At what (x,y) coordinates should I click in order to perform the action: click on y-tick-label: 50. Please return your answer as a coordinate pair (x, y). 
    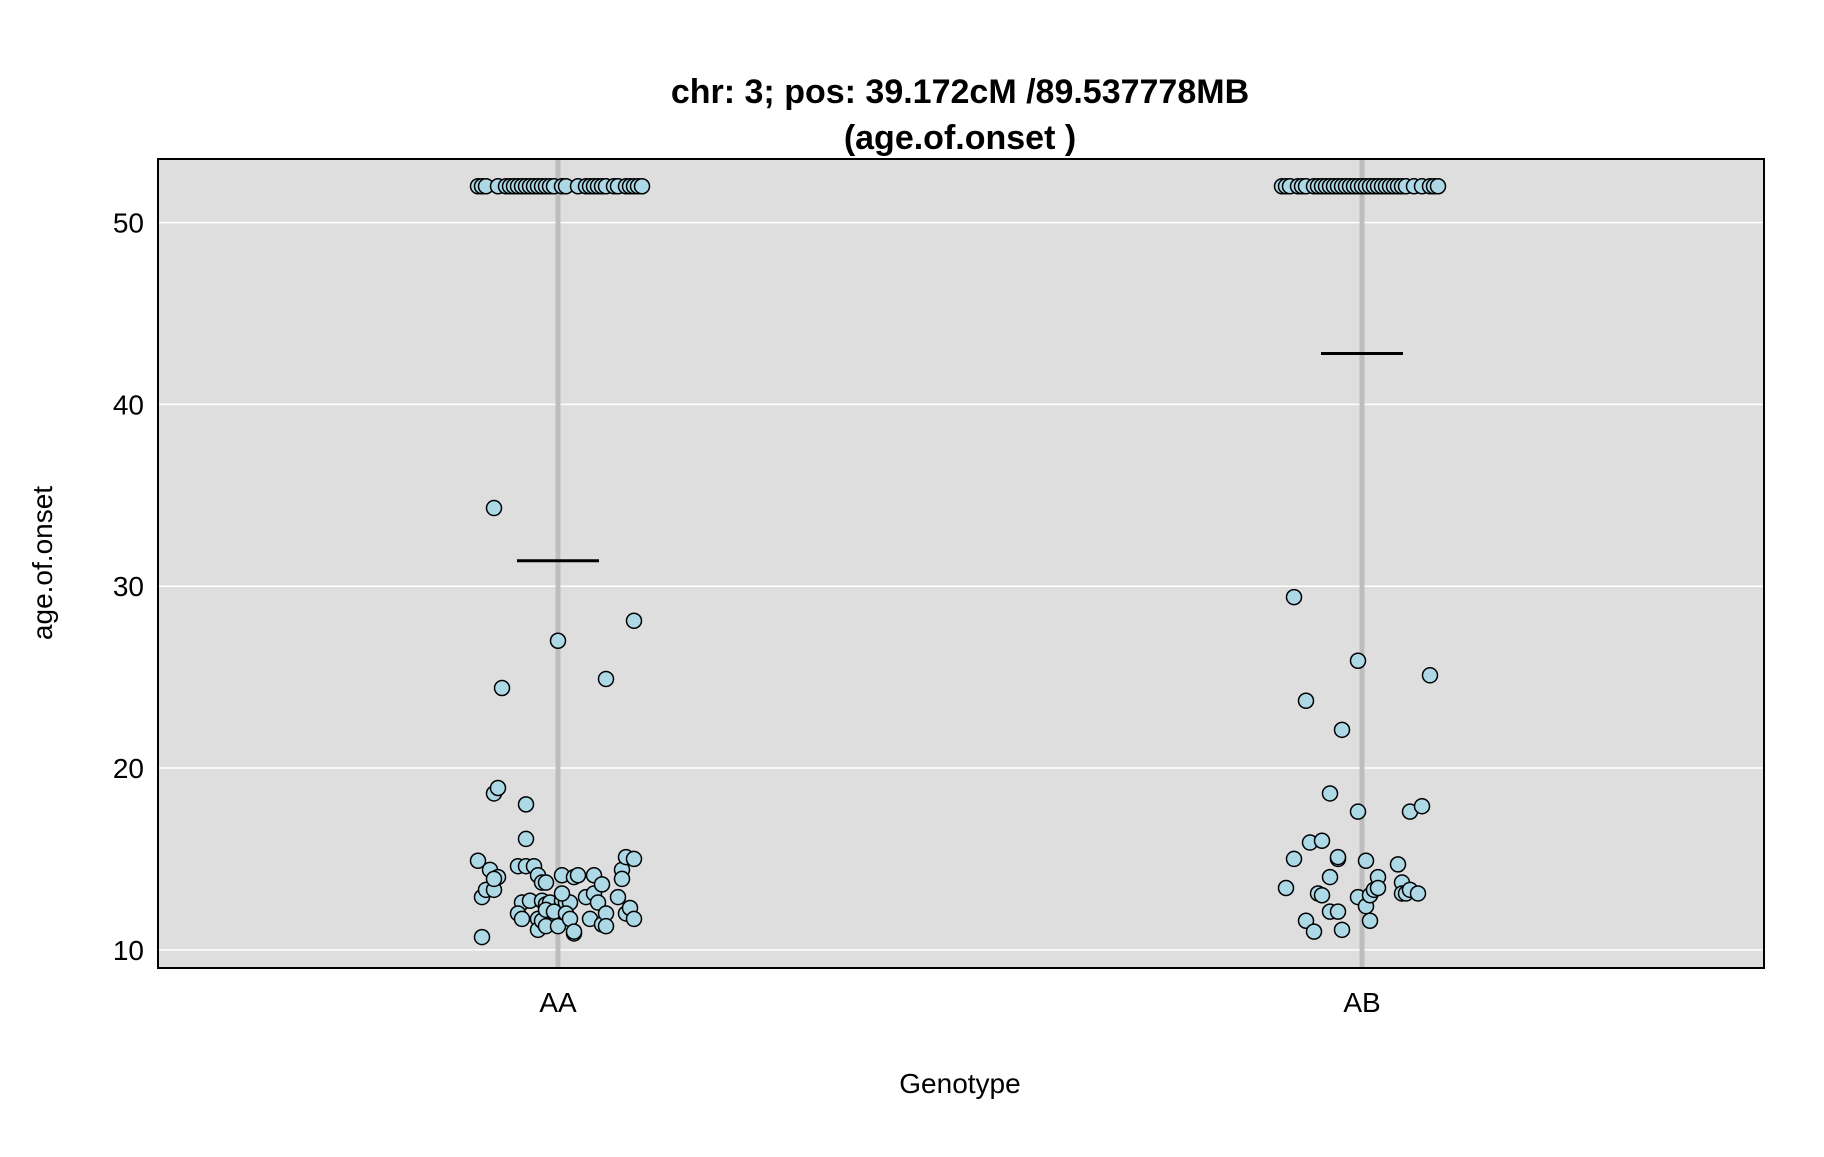
    Looking at the image, I should click on (128, 223).